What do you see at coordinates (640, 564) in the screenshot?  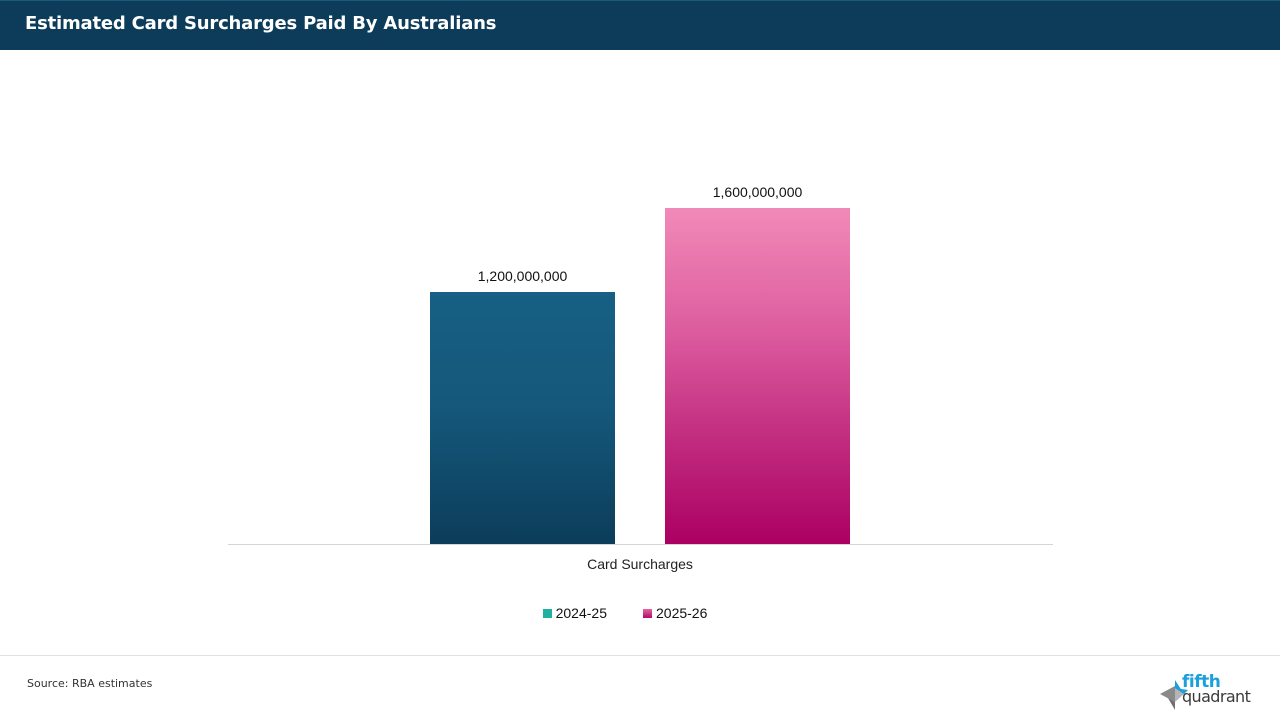 I see `category-label: Card Surcharges` at bounding box center [640, 564].